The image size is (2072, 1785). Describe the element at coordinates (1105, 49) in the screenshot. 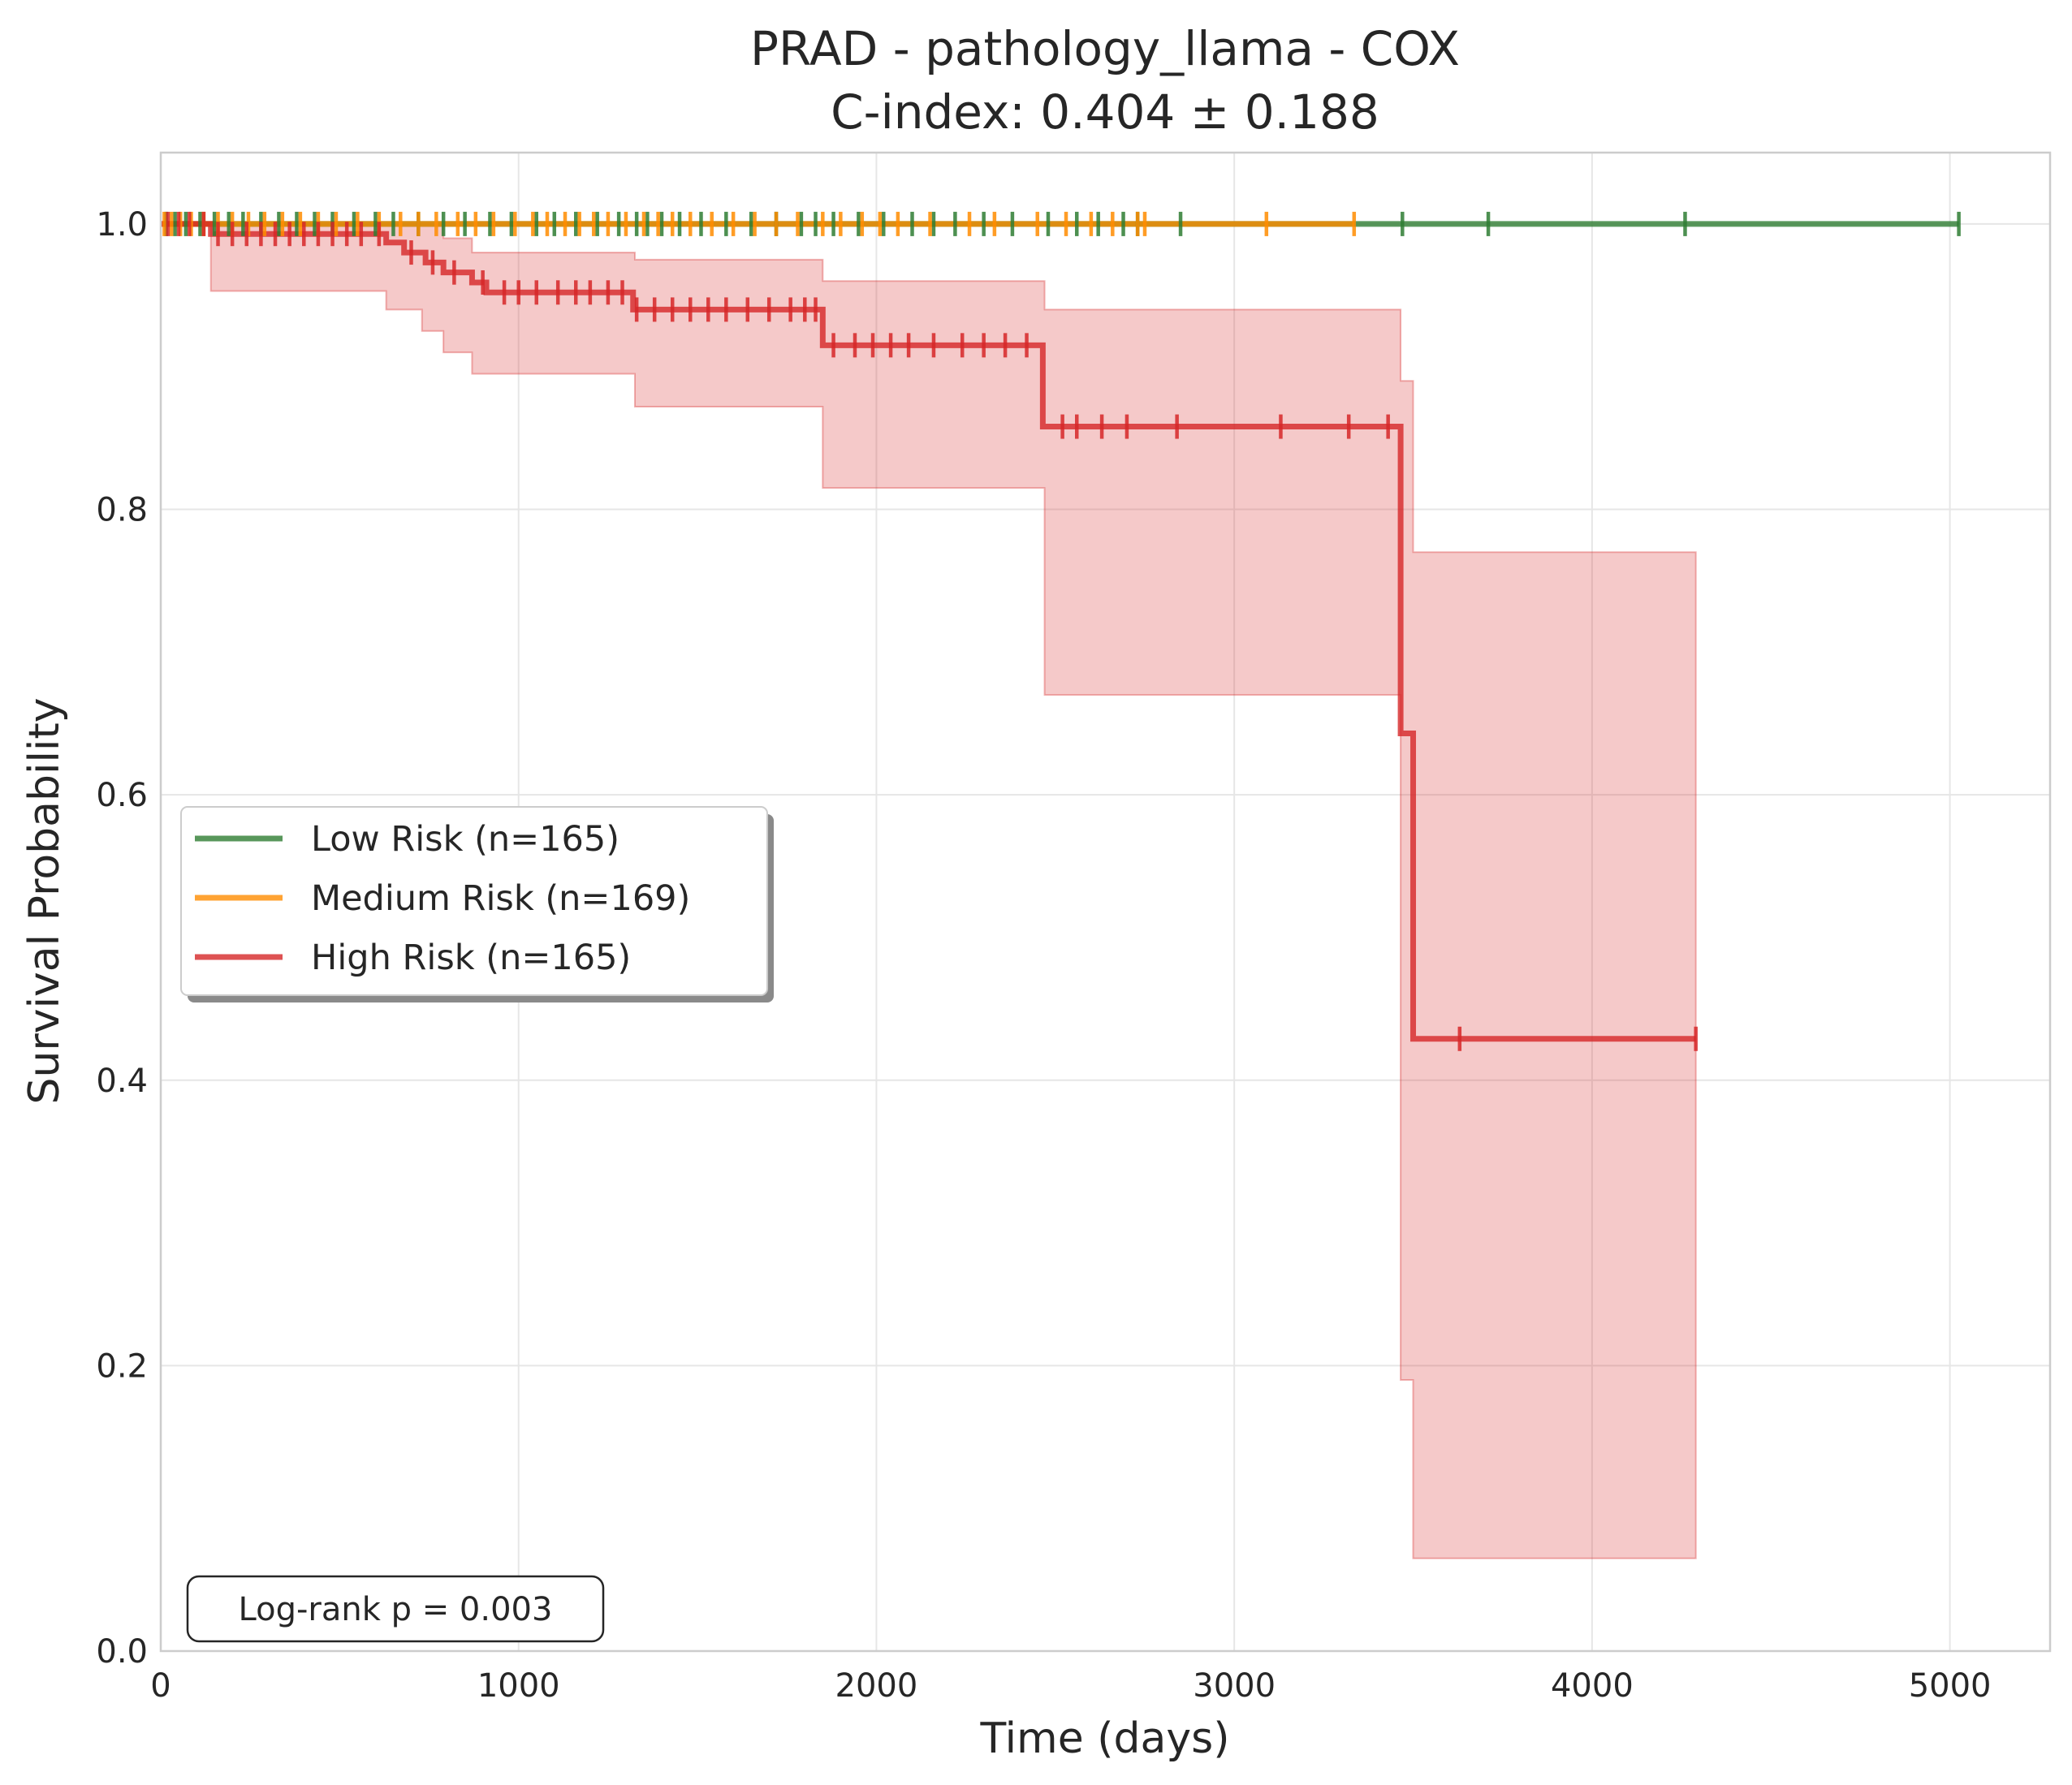

I see `chart-title: PRAD - pathology_llama - COX` at that location.